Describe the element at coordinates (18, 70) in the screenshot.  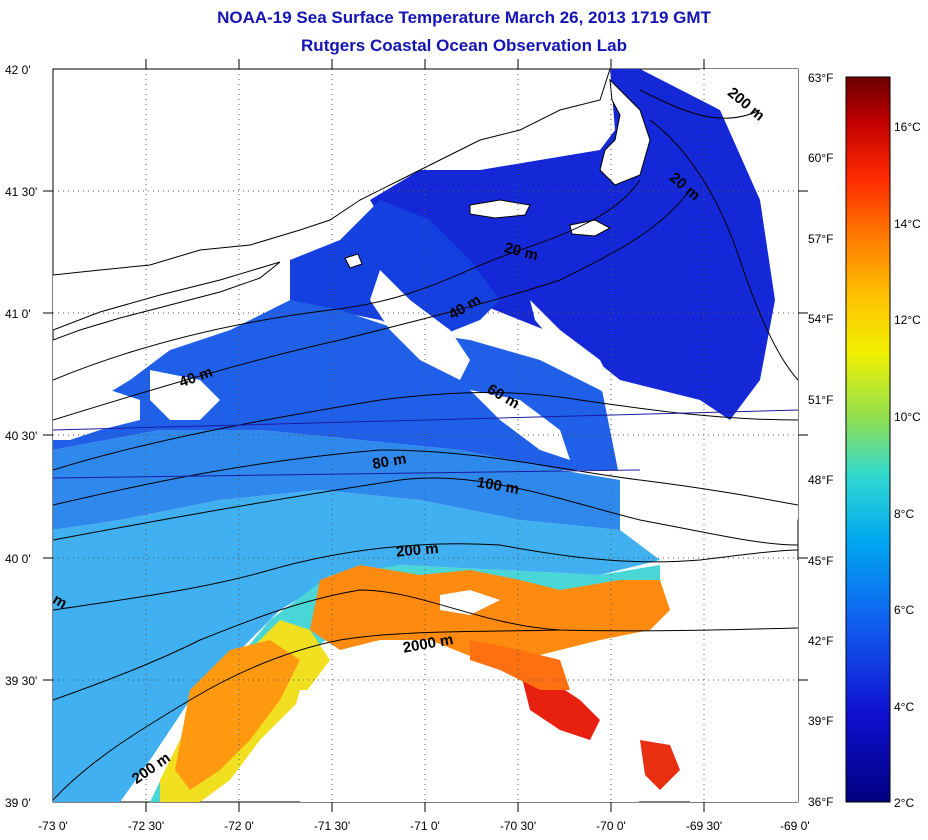
I see `lat-label: 42 0'` at that location.